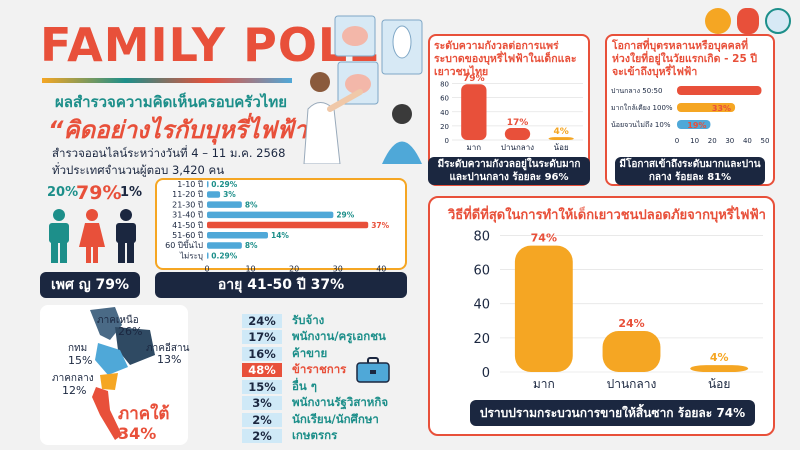 The height and width of the screenshot is (450, 800). What do you see at coordinates (632, 384) in the screenshot?
I see `prevention-category-label: ปานกลาง` at bounding box center [632, 384].